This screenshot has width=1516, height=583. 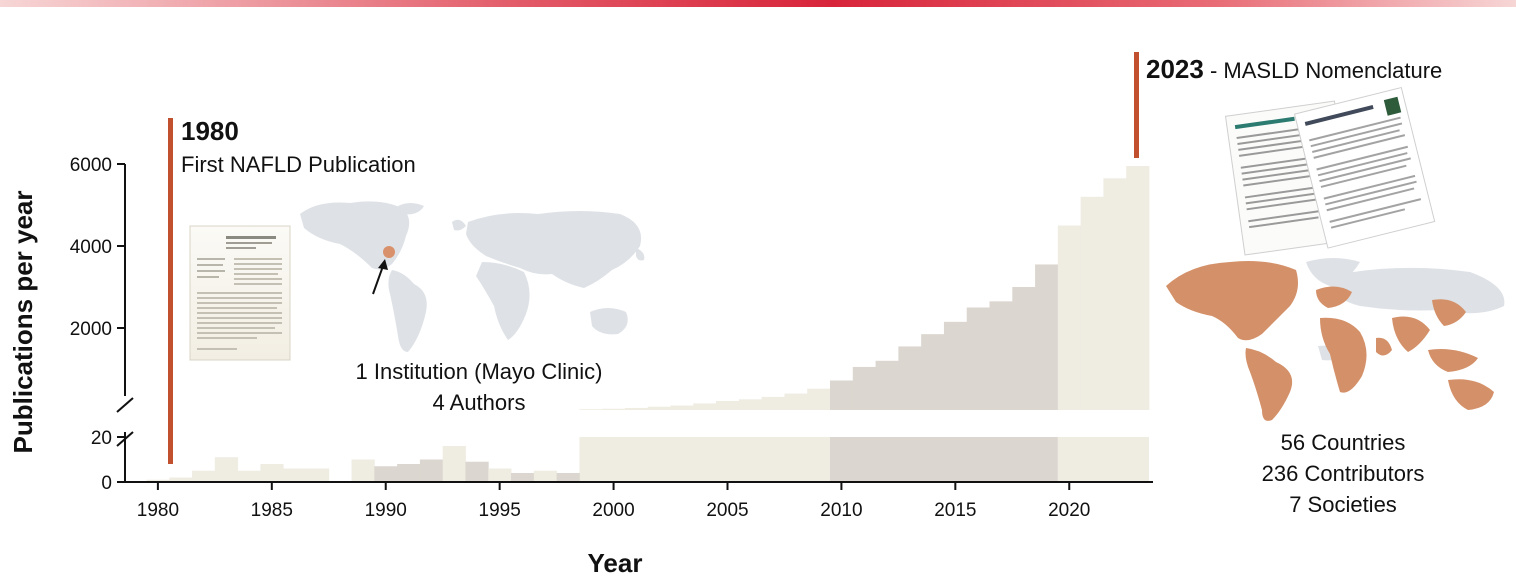 What do you see at coordinates (317, 475) in the screenshot?
I see `bar-1987` at bounding box center [317, 475].